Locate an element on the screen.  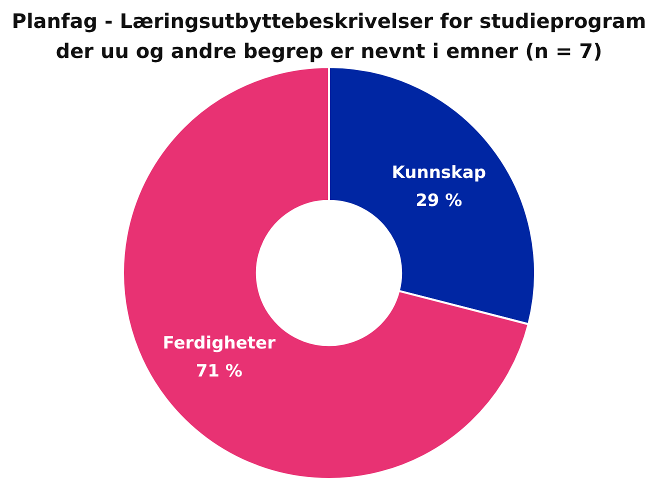
slice-label: Kunnskap is located at coordinates (439, 173).